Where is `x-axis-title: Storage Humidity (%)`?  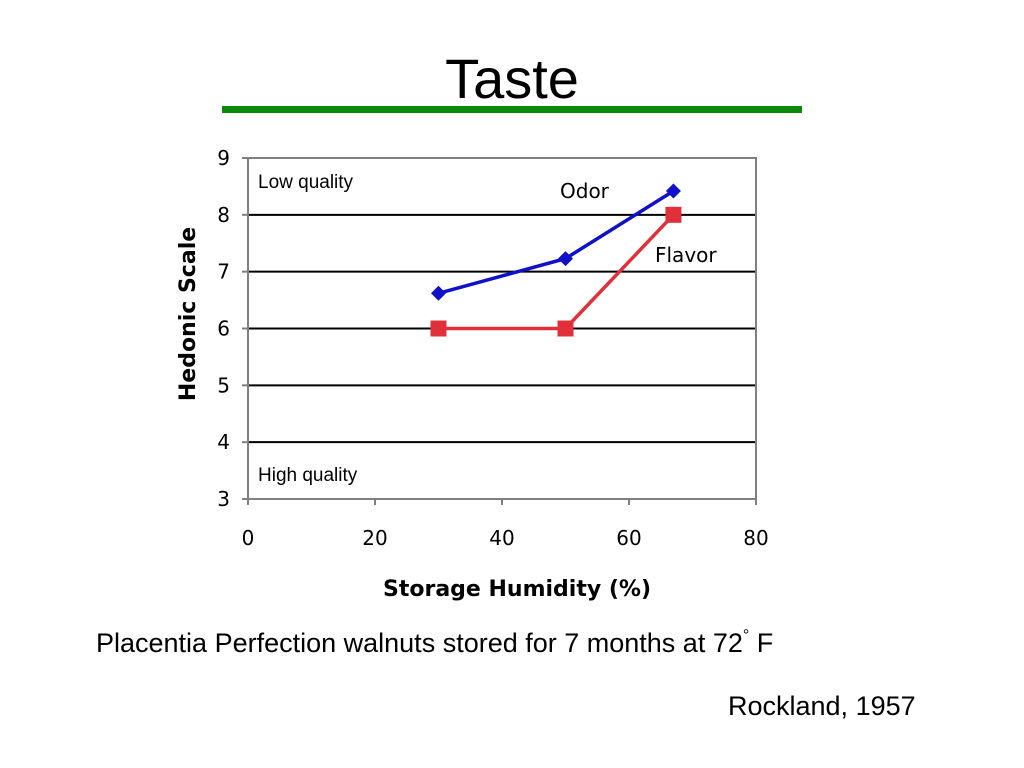 x-axis-title: Storage Humidity (%) is located at coordinates (517, 589).